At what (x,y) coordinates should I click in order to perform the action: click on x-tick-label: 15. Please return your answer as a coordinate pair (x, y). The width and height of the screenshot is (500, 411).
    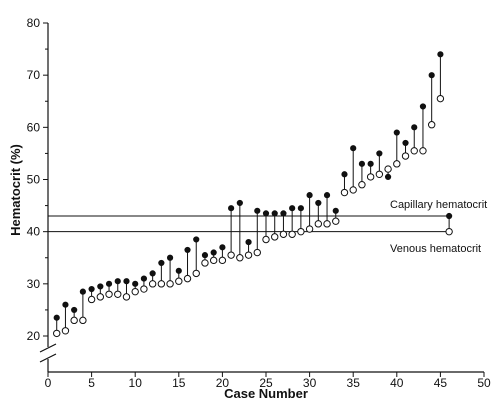
    Looking at the image, I should click on (179, 383).